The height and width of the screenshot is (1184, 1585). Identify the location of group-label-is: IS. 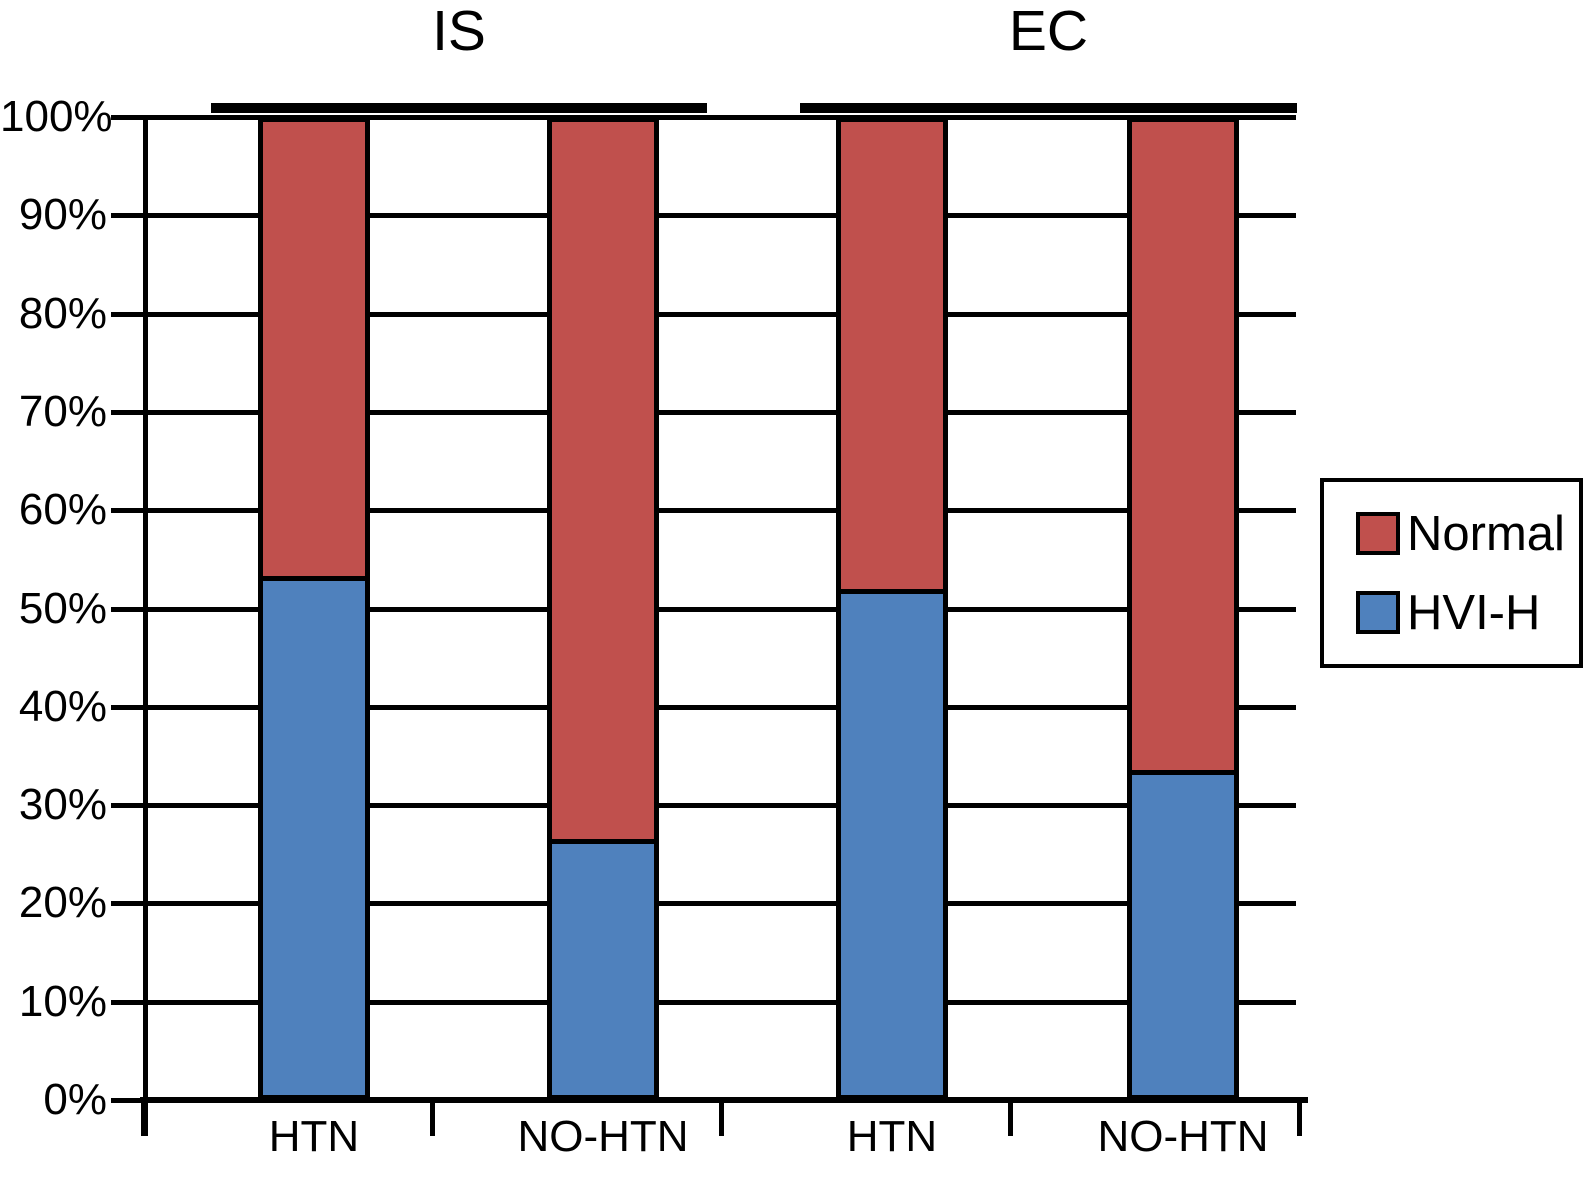
(459, 31).